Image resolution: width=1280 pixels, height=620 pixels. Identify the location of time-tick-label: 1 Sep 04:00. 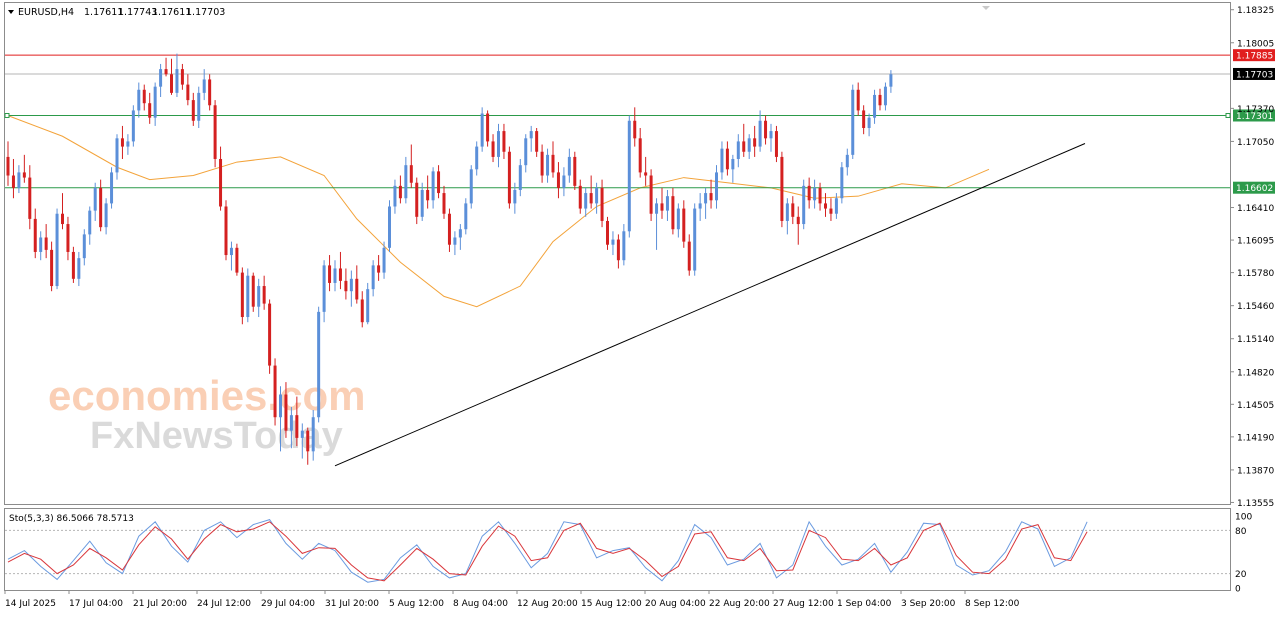
(864, 604).